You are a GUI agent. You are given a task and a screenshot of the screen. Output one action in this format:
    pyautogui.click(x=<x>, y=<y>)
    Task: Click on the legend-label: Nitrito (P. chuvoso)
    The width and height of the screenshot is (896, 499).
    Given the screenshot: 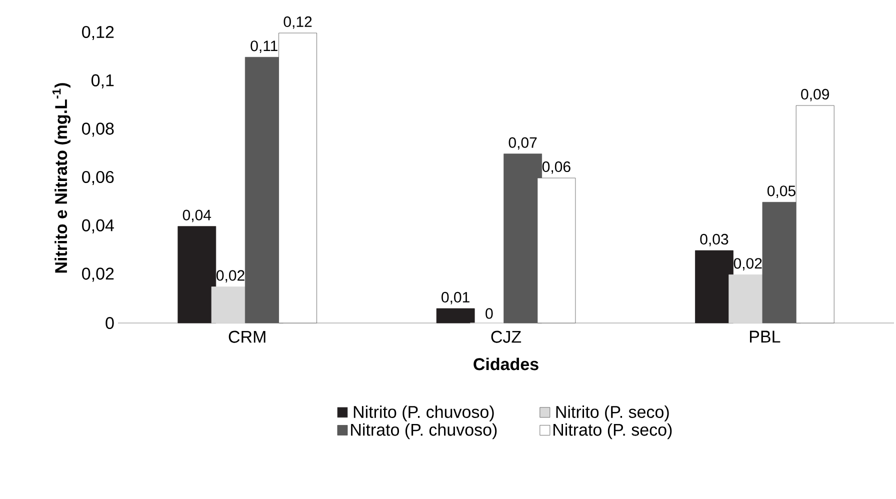 What is the action you would take?
    pyautogui.click(x=424, y=414)
    